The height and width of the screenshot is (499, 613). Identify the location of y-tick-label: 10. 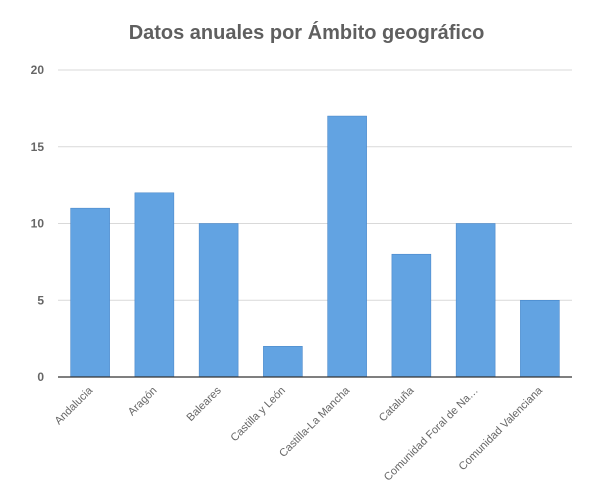
(38, 224).